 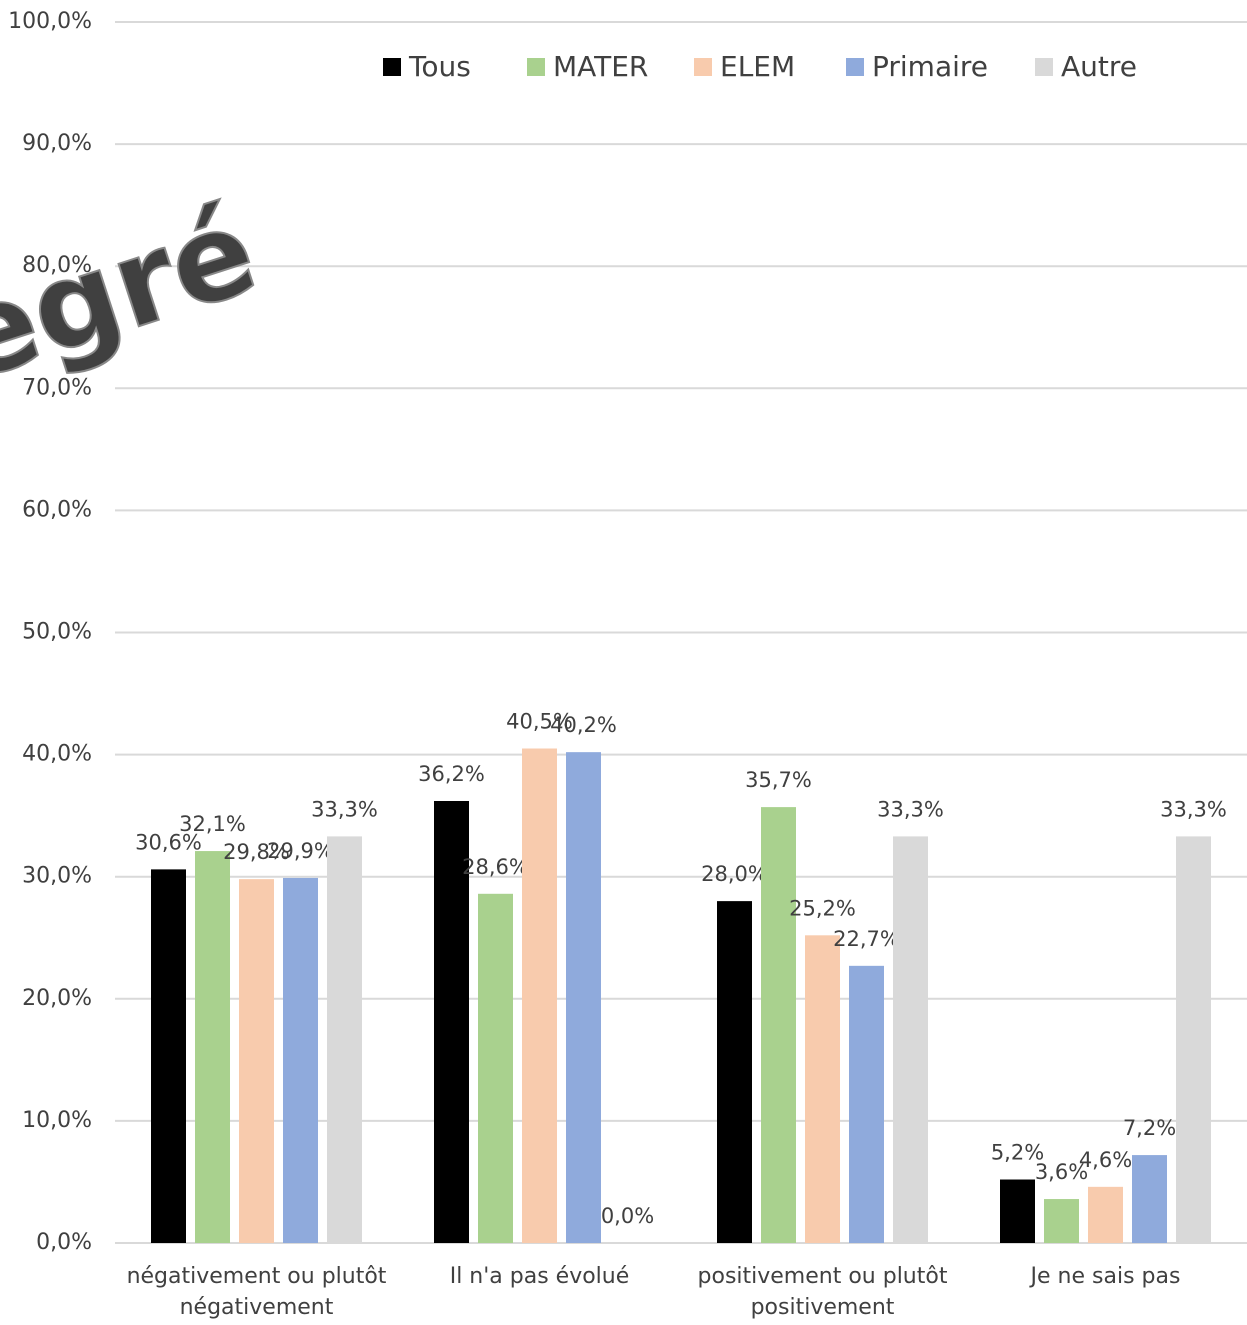 I want to click on data-label: 40,5%, so click(x=539, y=721).